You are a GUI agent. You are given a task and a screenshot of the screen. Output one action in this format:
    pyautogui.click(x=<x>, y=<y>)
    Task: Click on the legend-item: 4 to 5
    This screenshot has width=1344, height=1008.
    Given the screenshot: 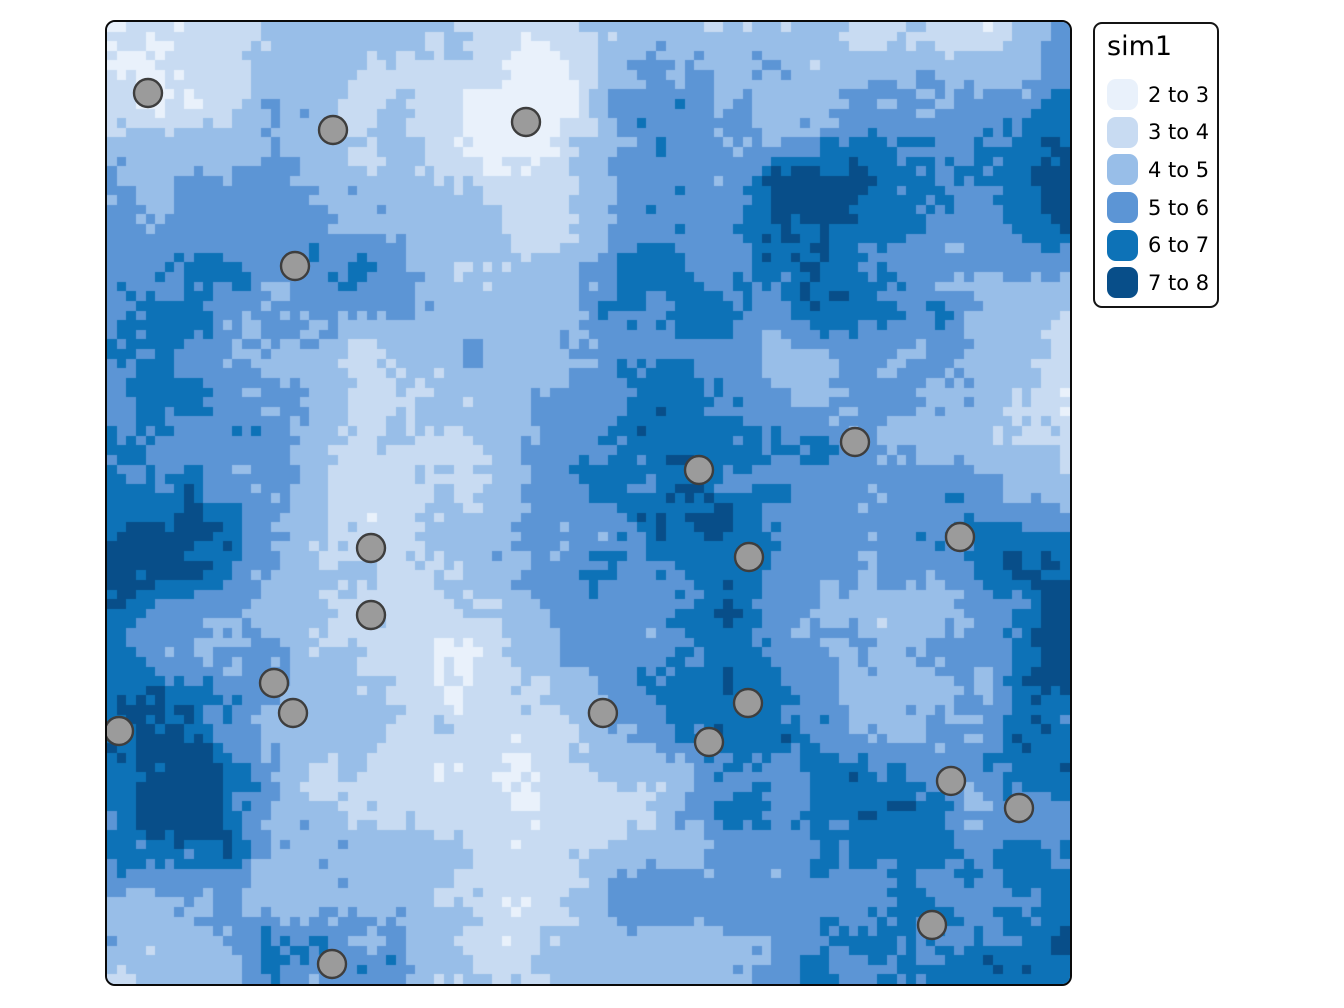 What is the action you would take?
    pyautogui.click(x=1159, y=170)
    